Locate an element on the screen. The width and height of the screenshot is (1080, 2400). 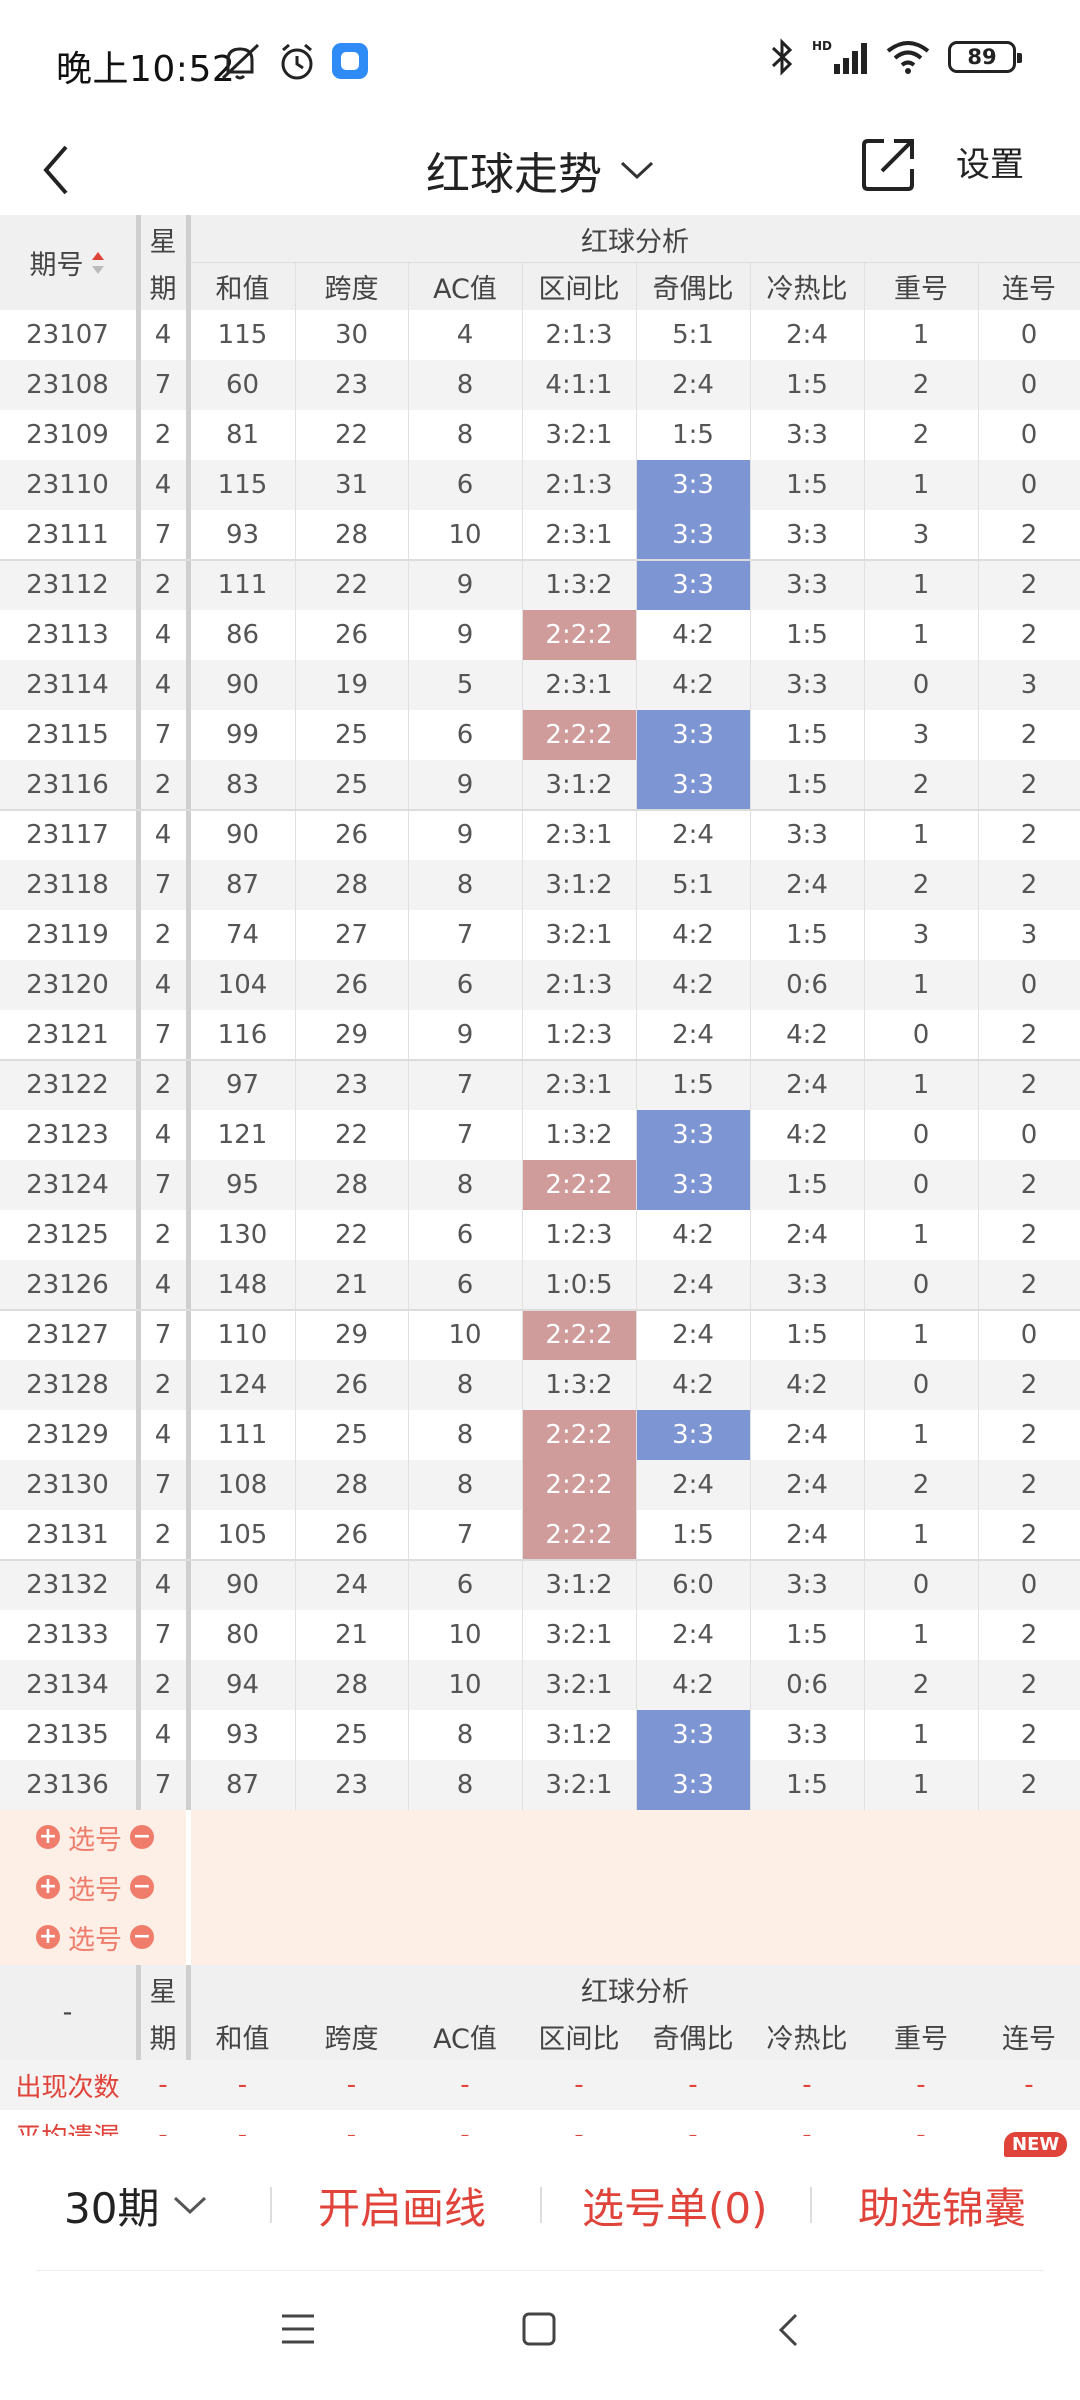
table-row: 23108 7 60 23 8 4:1:1 2:4 1:5 2 0 is located at coordinates (540, 385).